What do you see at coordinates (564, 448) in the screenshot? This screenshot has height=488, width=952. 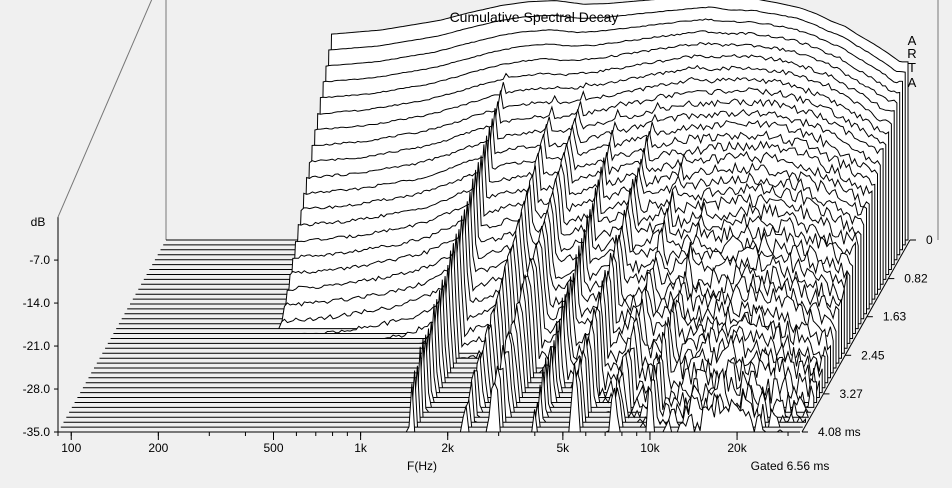 I see `x-tick-label: 5k` at bounding box center [564, 448].